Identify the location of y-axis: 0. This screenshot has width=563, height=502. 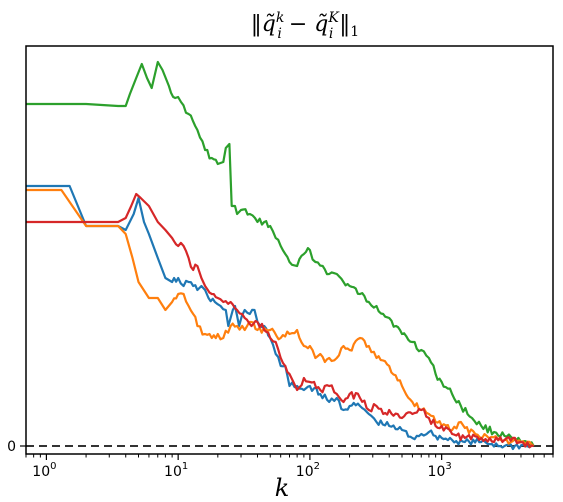
(16, 447).